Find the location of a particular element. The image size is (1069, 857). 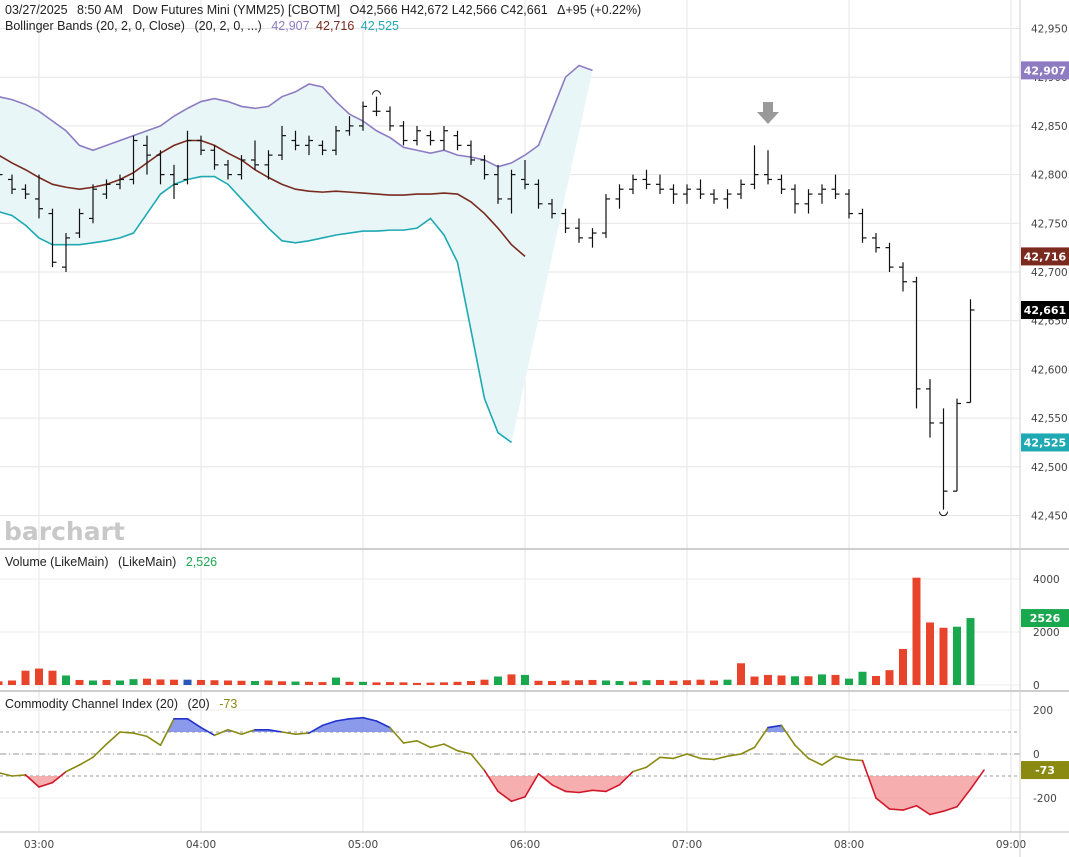

cci-value: -73 is located at coordinates (228, 704).